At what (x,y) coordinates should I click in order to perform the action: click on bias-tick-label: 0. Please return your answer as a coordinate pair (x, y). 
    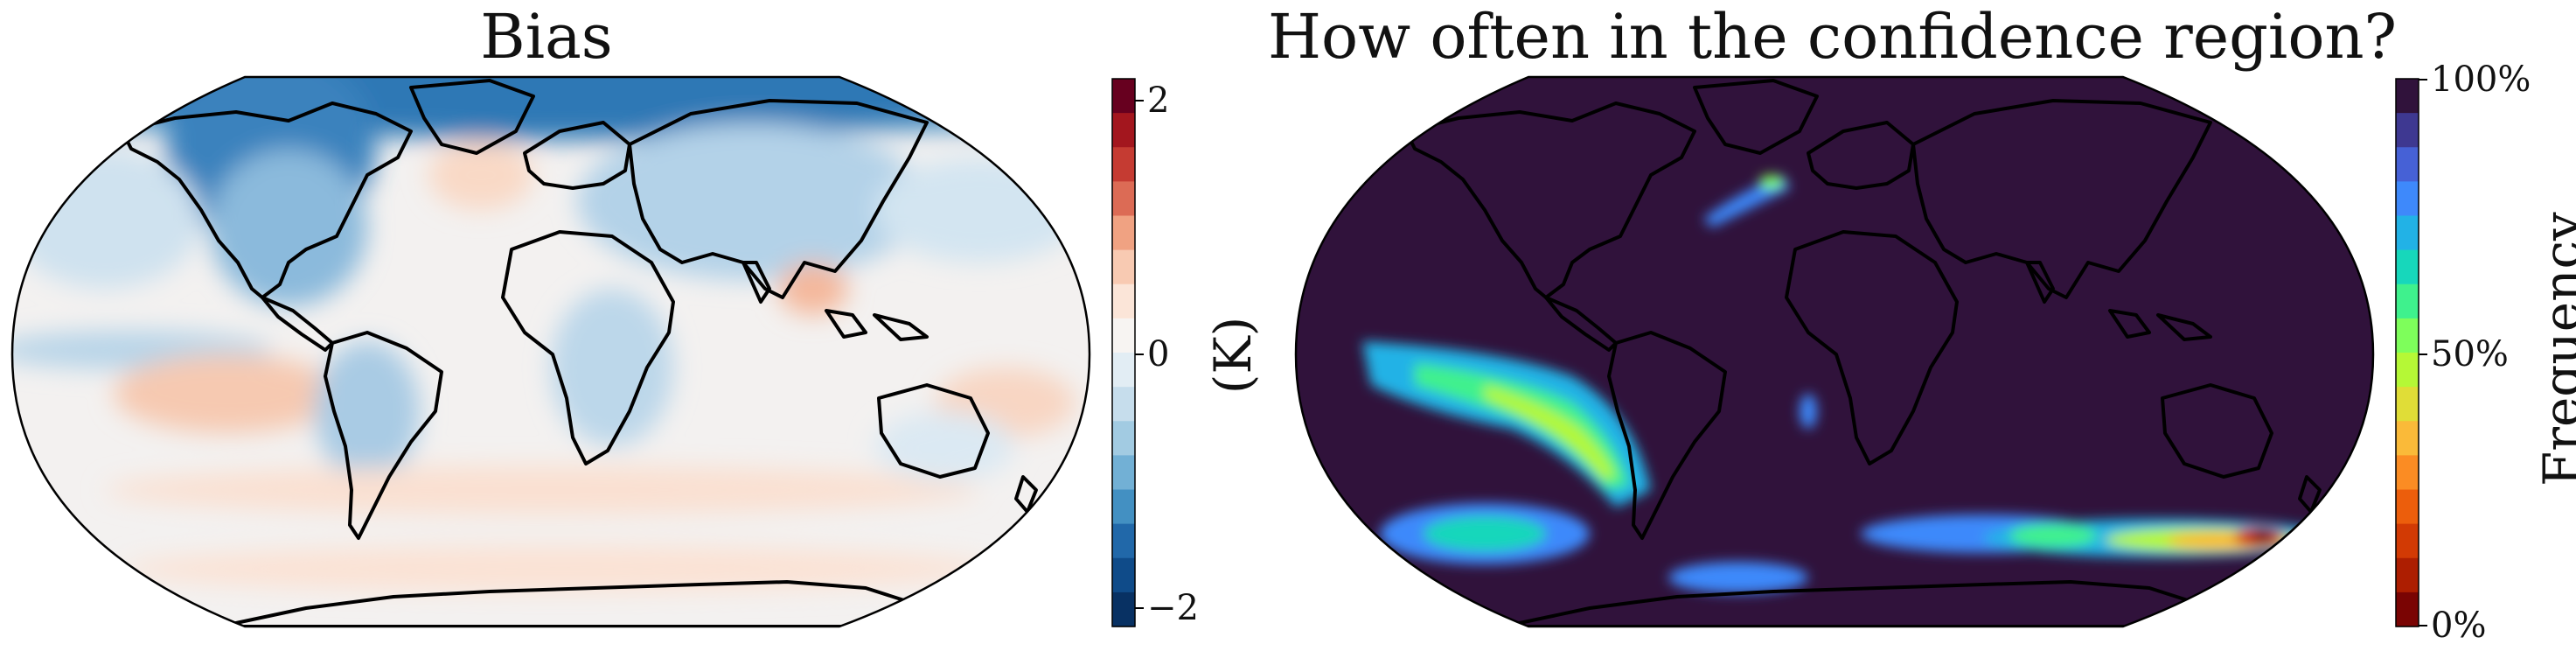
    Looking at the image, I should click on (1158, 354).